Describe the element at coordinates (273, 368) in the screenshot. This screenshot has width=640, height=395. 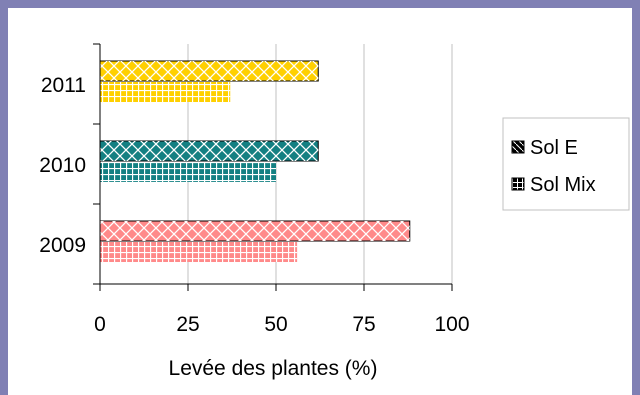
I see `x-axis-label: Levée des plantes (%)` at that location.